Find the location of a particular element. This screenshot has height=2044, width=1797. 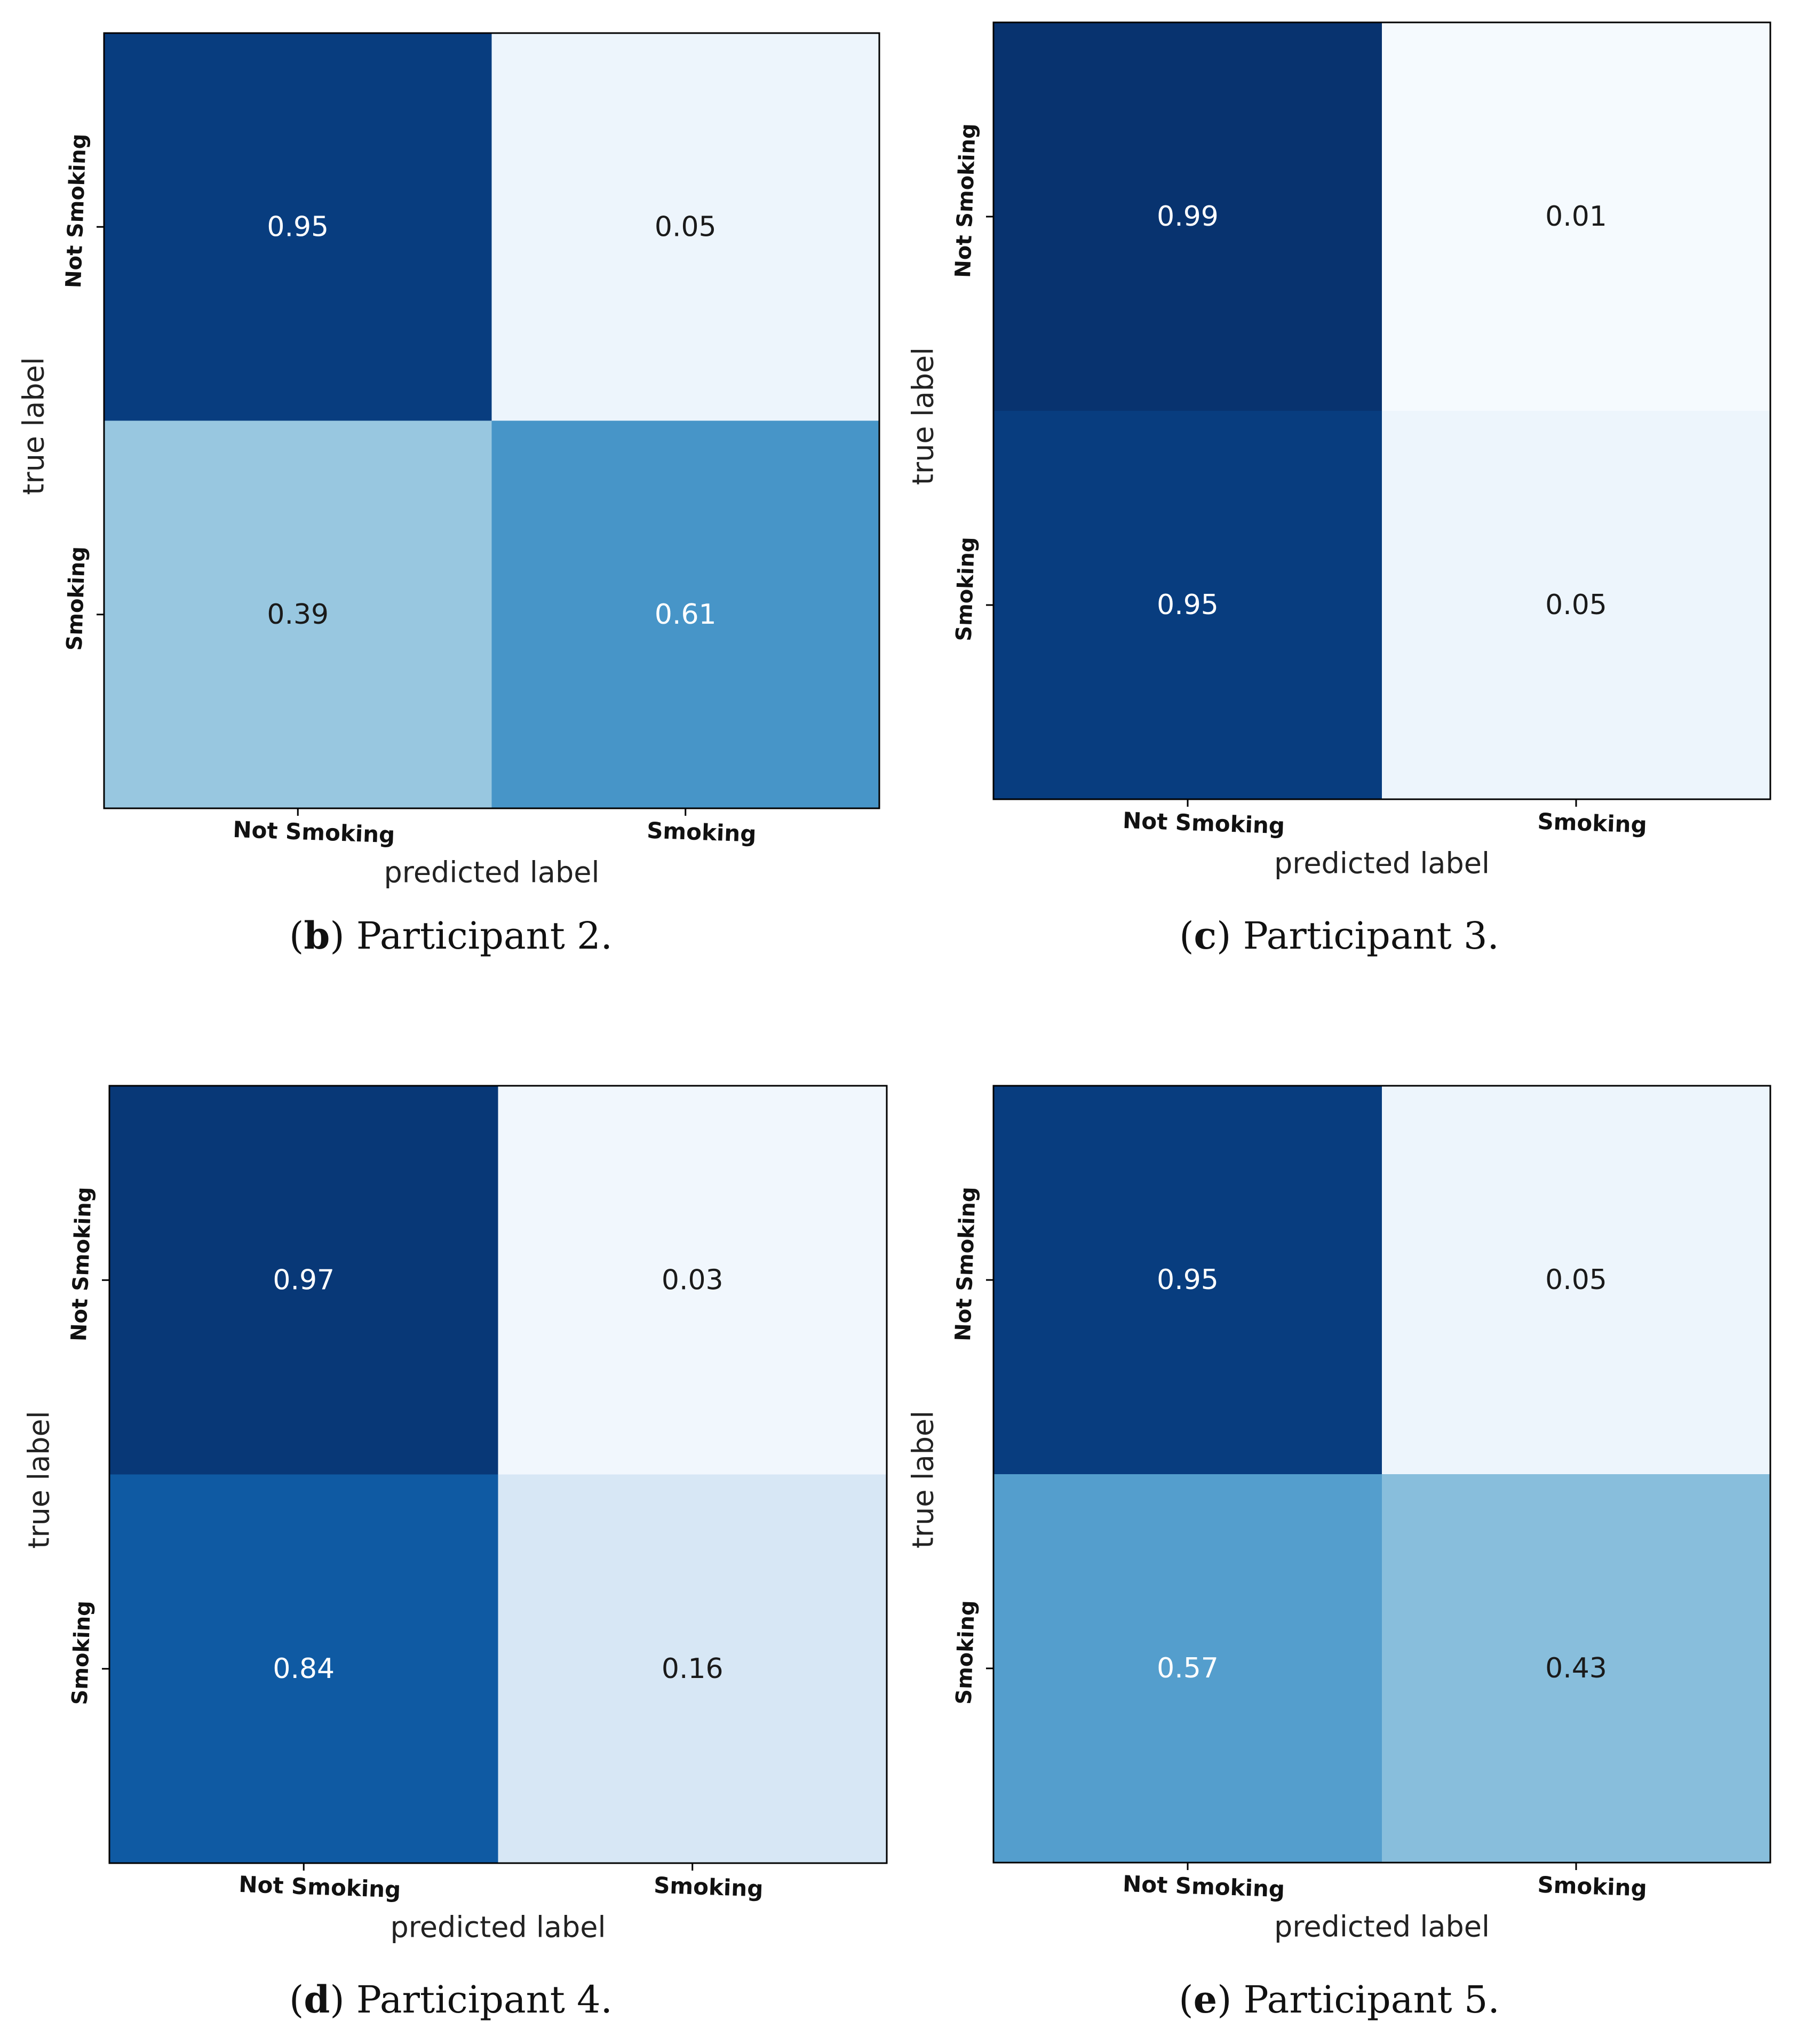

cell-value-label: 0.61 is located at coordinates (686, 615).